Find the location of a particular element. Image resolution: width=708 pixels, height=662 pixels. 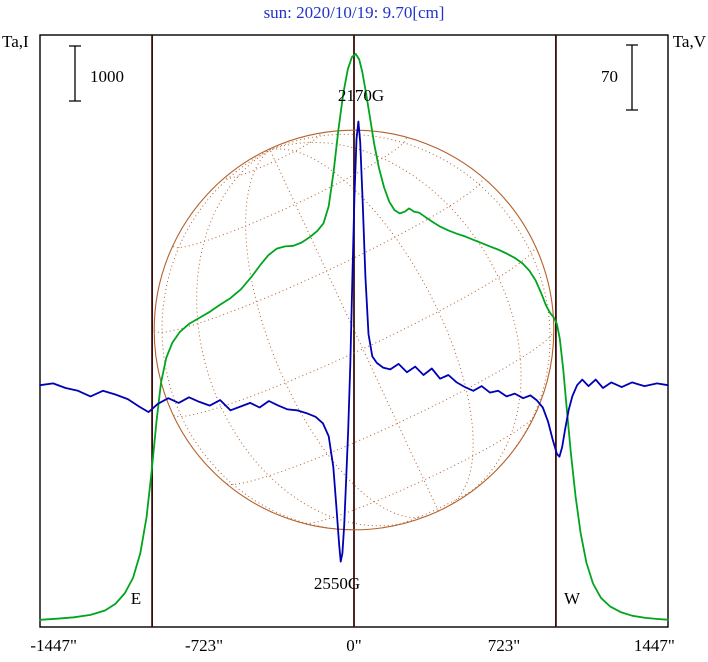

plot-title: sun: 2020/10/19: 9.70[cm] is located at coordinates (354, 12).